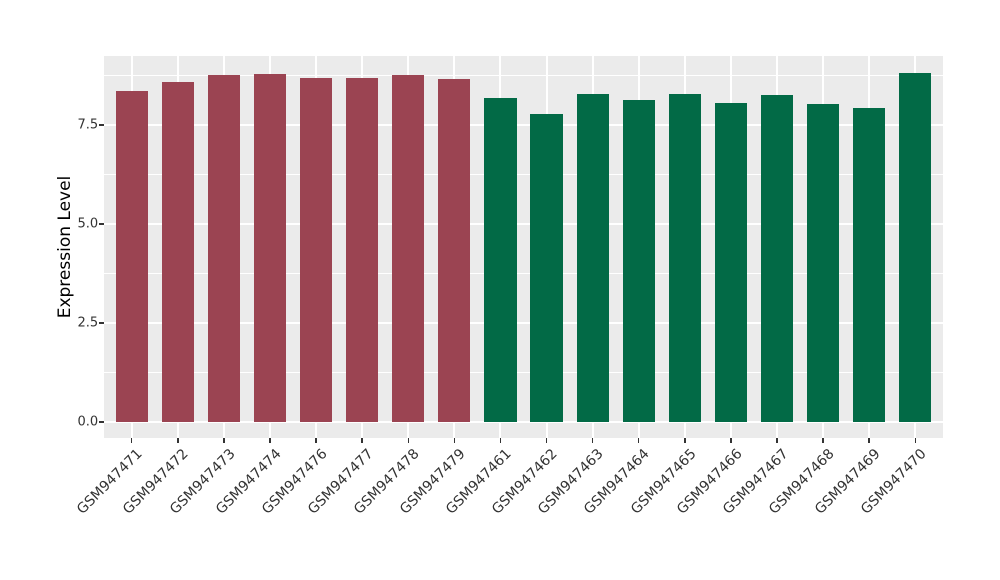  I want to click on bar-GSM947474, so click(270, 247).